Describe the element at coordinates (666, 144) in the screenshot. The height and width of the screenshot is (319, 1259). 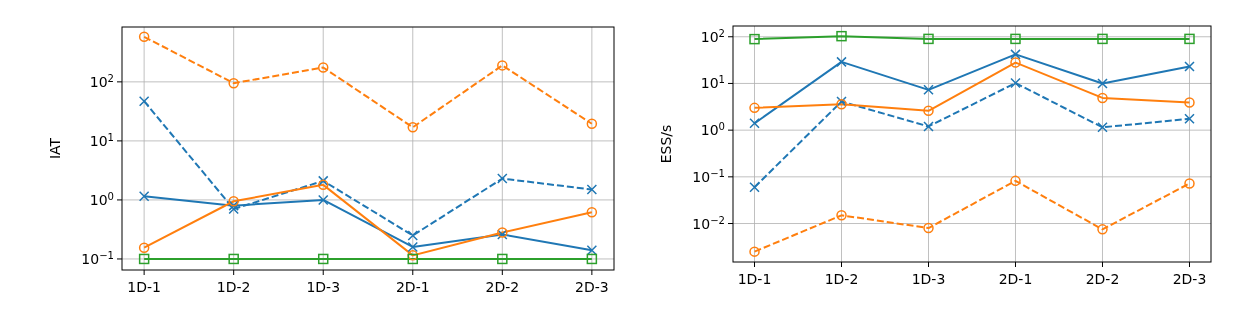
I see `y-axis-title: ESS/s` at that location.